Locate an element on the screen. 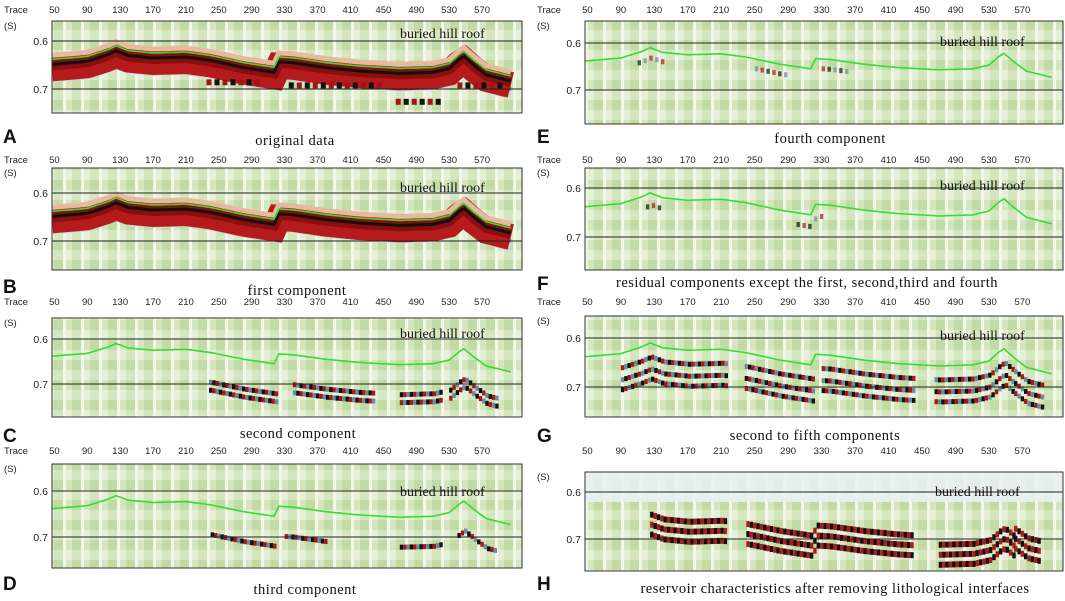 The width and height of the screenshot is (1065, 601). x-tick-label: 90 is located at coordinates (621, 302).